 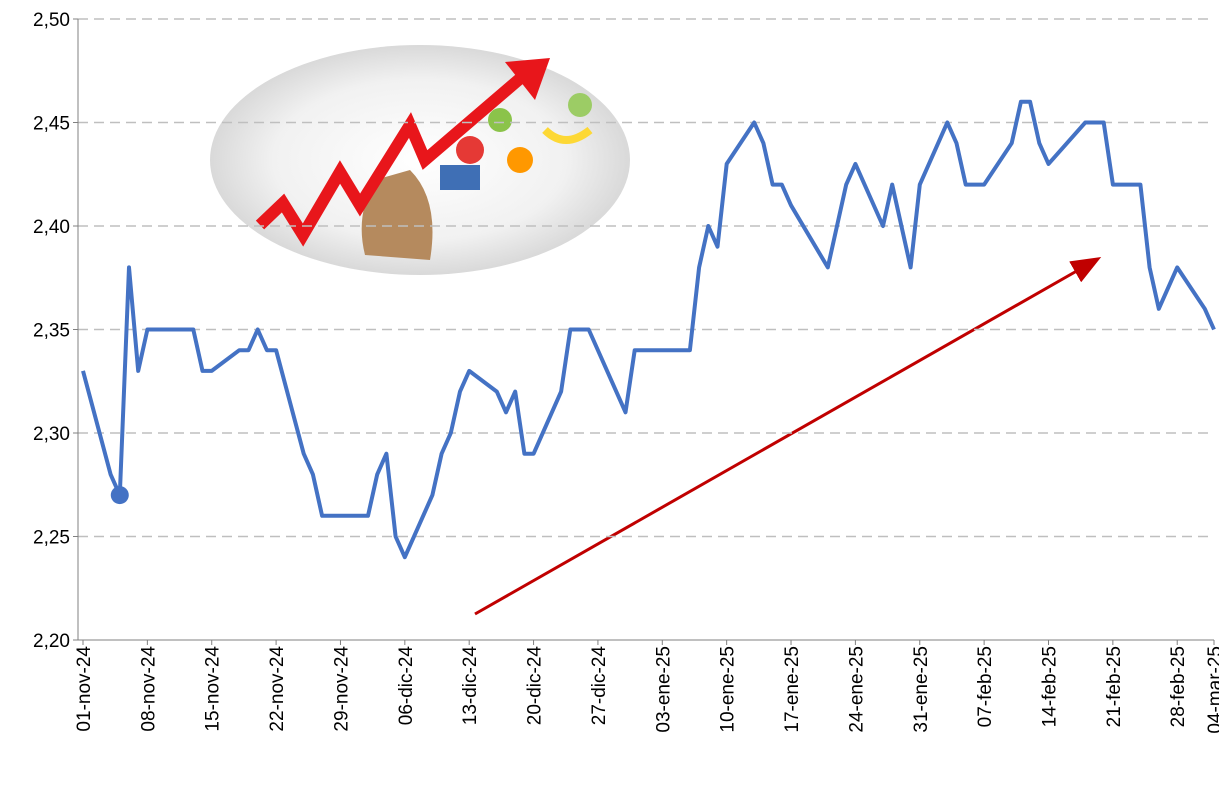 What do you see at coordinates (1178, 686) in the screenshot?
I see `x-tick-label: 28-feb-25` at bounding box center [1178, 686].